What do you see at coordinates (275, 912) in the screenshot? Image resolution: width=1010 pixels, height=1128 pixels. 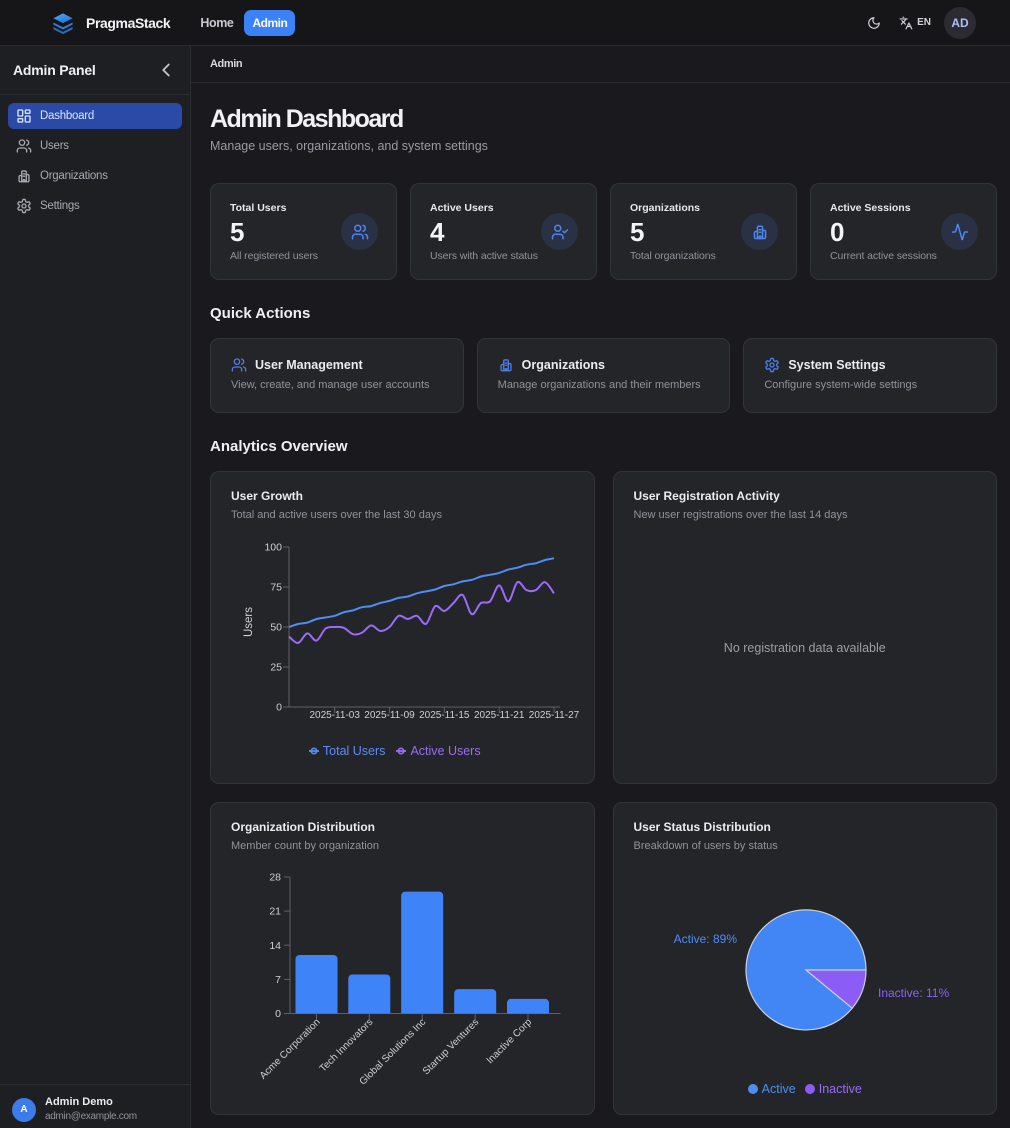 I see `svg-text: 21` at bounding box center [275, 912].